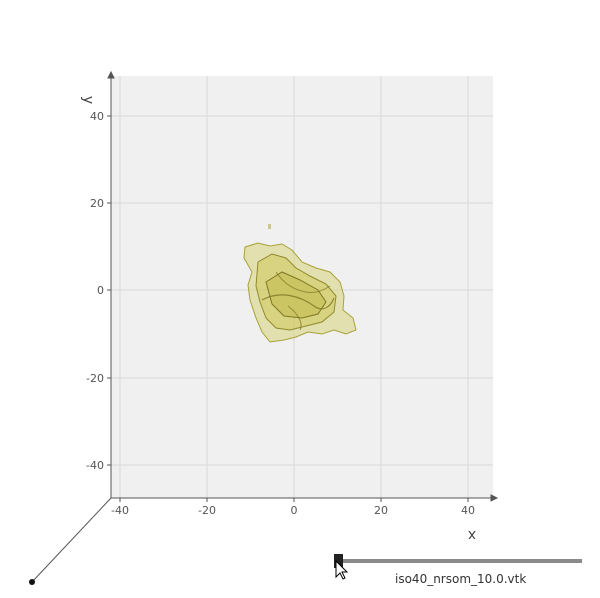  I want to click on y-axis-arrow, so click(111, 74).